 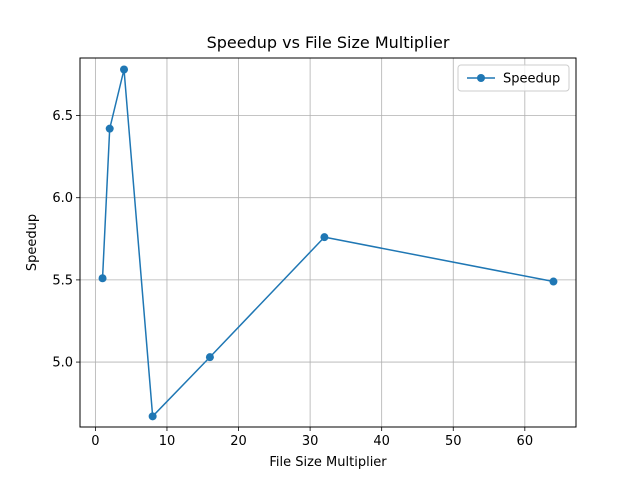 What do you see at coordinates (62, 198) in the screenshot?
I see `y-tick-label: 6.0` at bounding box center [62, 198].